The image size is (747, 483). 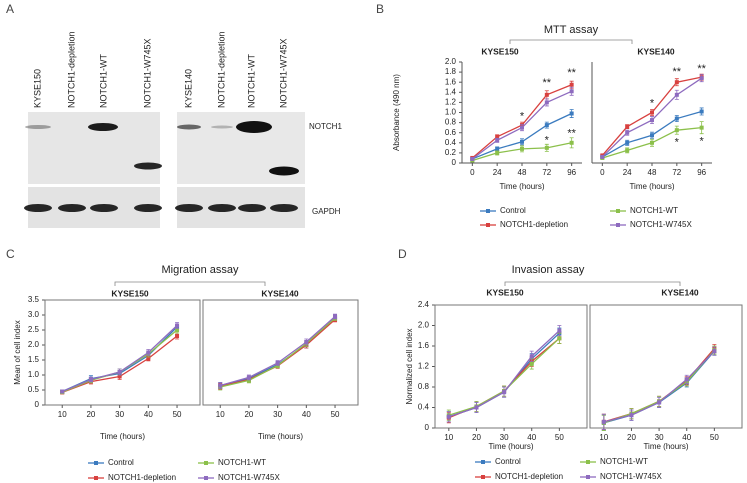 I want to click on x-tick-label: 10, so click(x=448, y=437).